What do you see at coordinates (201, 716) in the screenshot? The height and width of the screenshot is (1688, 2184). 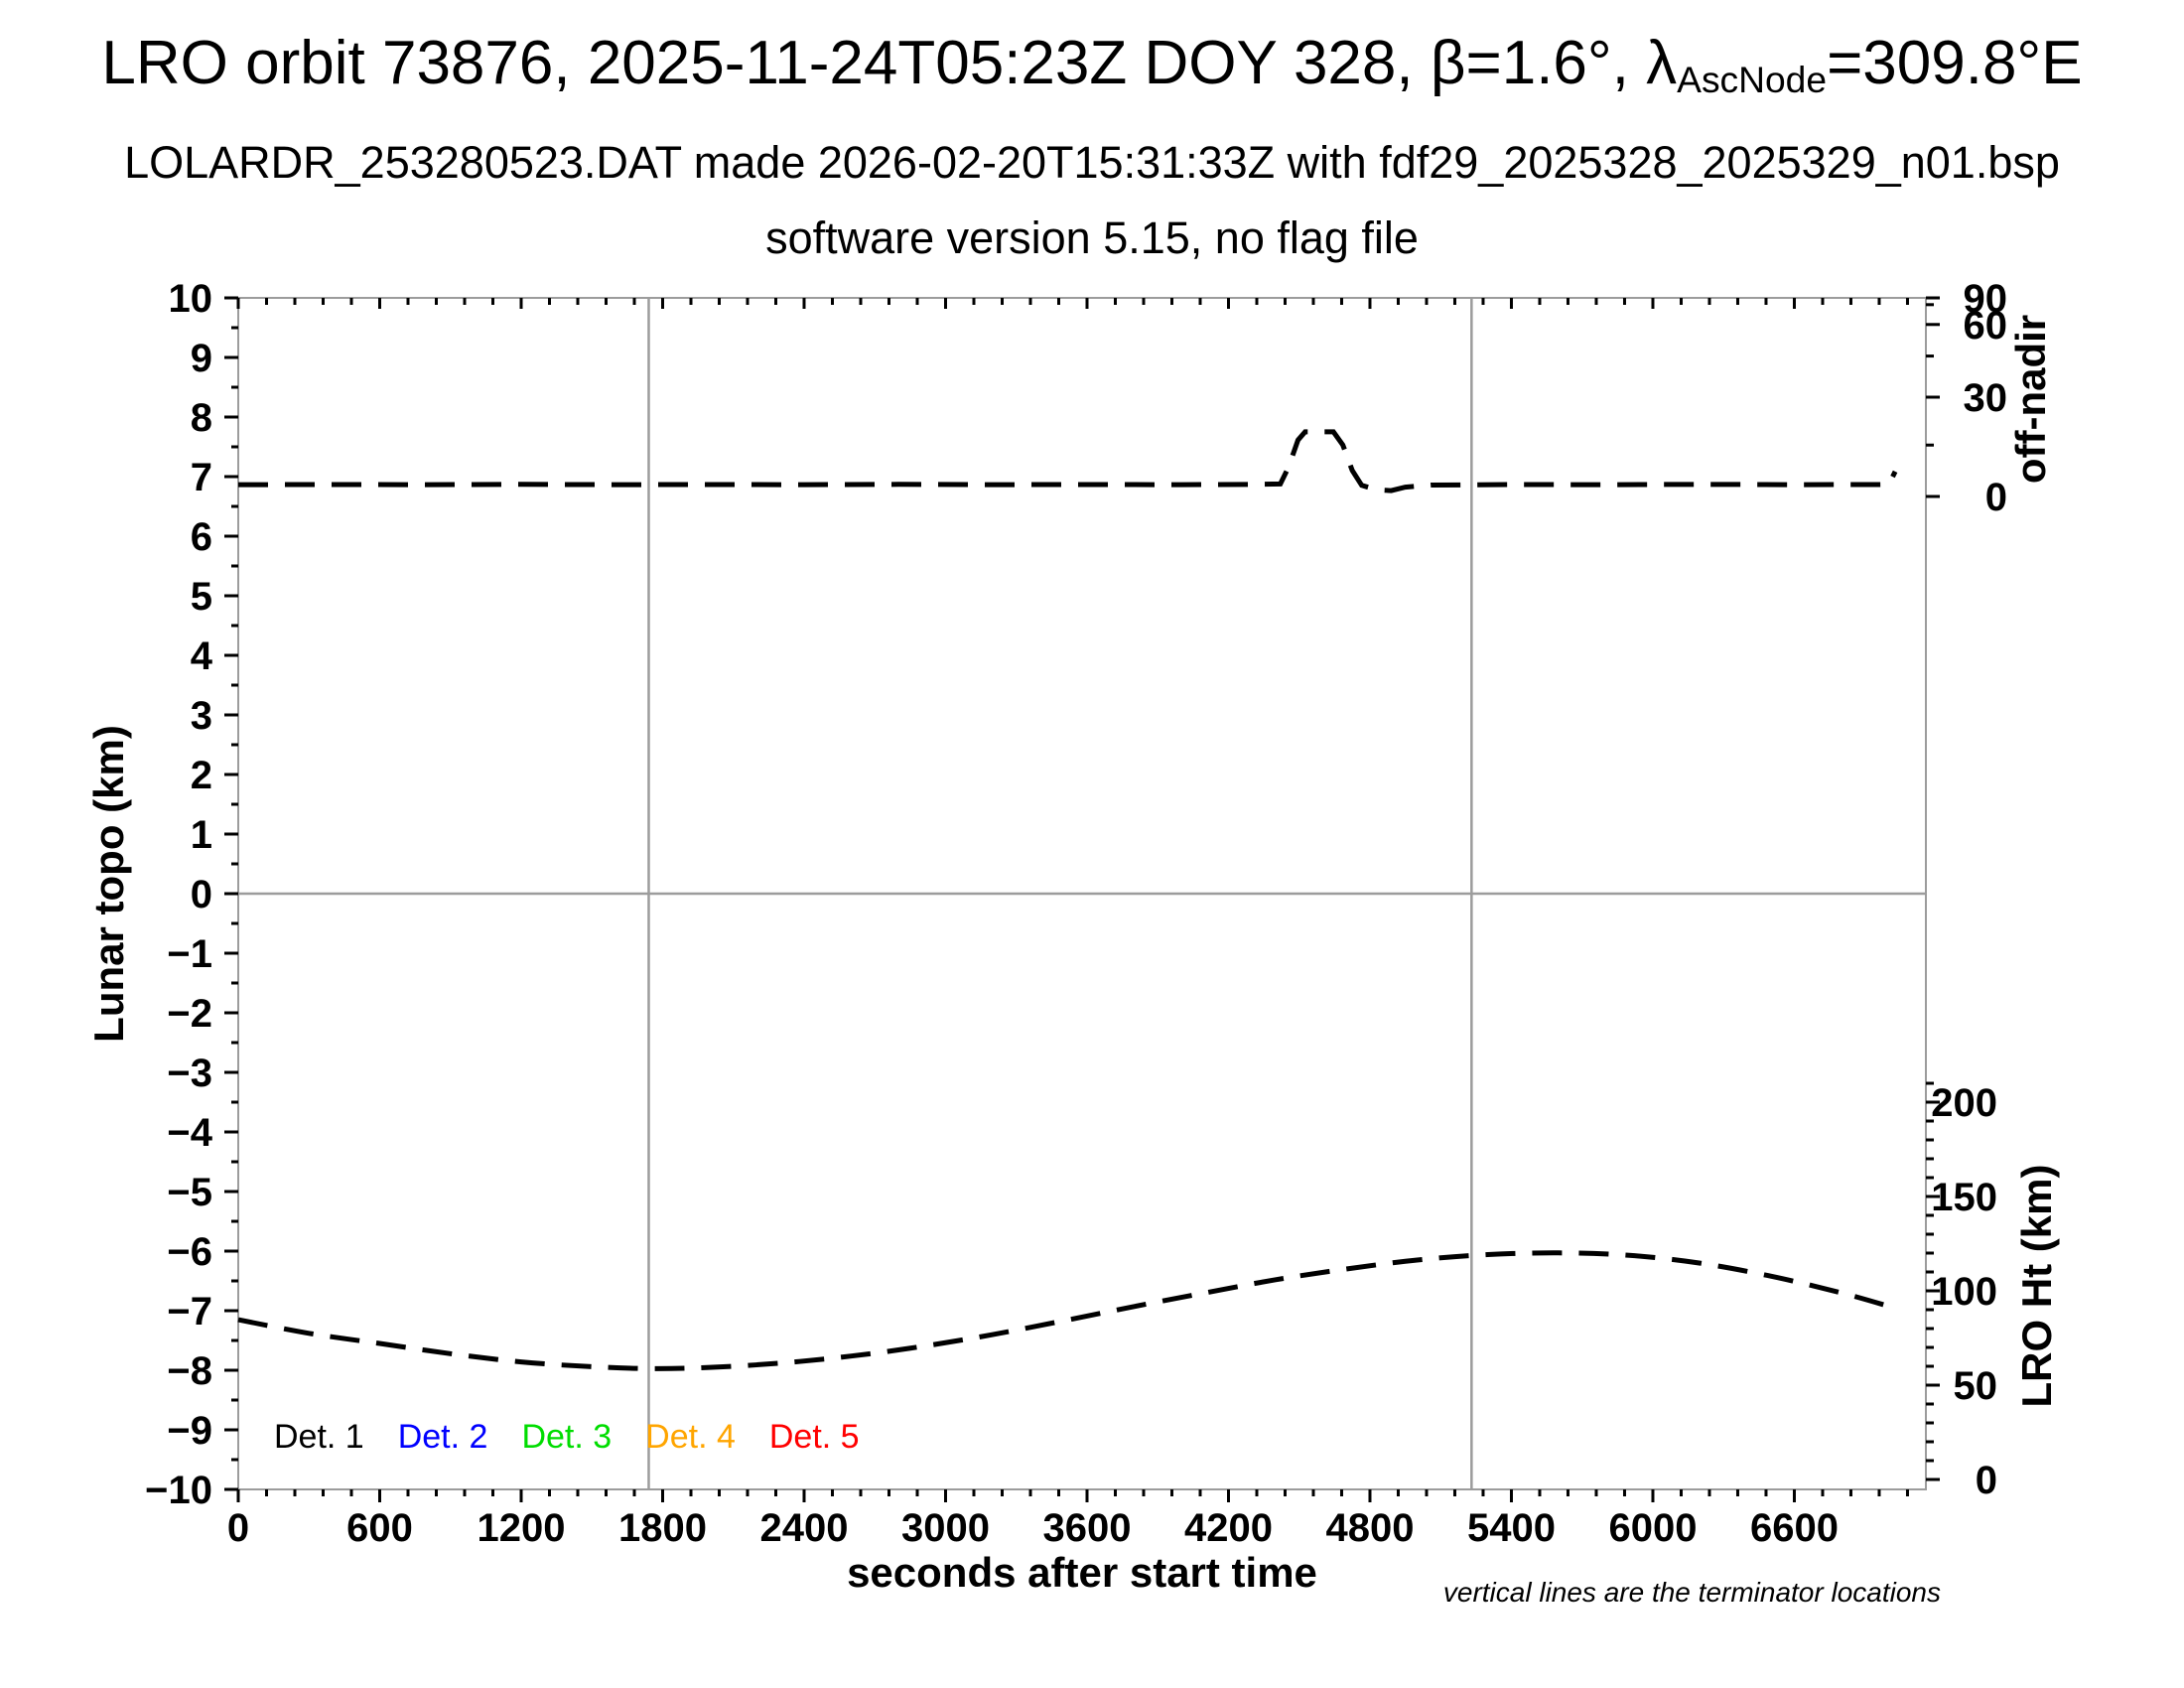 I see `tick-label: 3` at bounding box center [201, 716].